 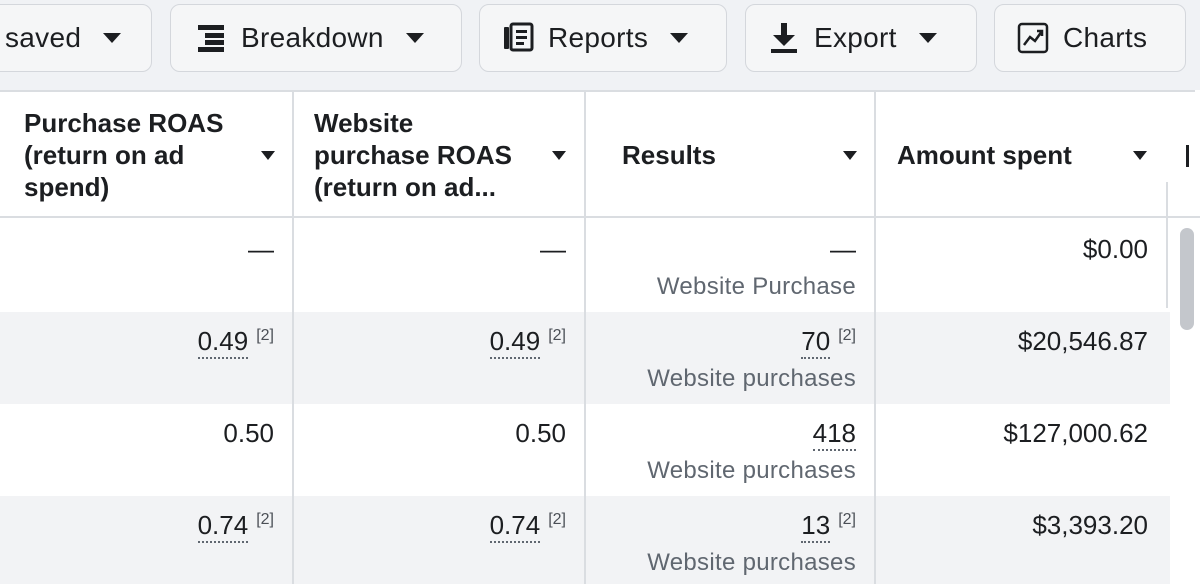 I want to click on cell-results: 418 Website purchases, so click(x=730, y=450).